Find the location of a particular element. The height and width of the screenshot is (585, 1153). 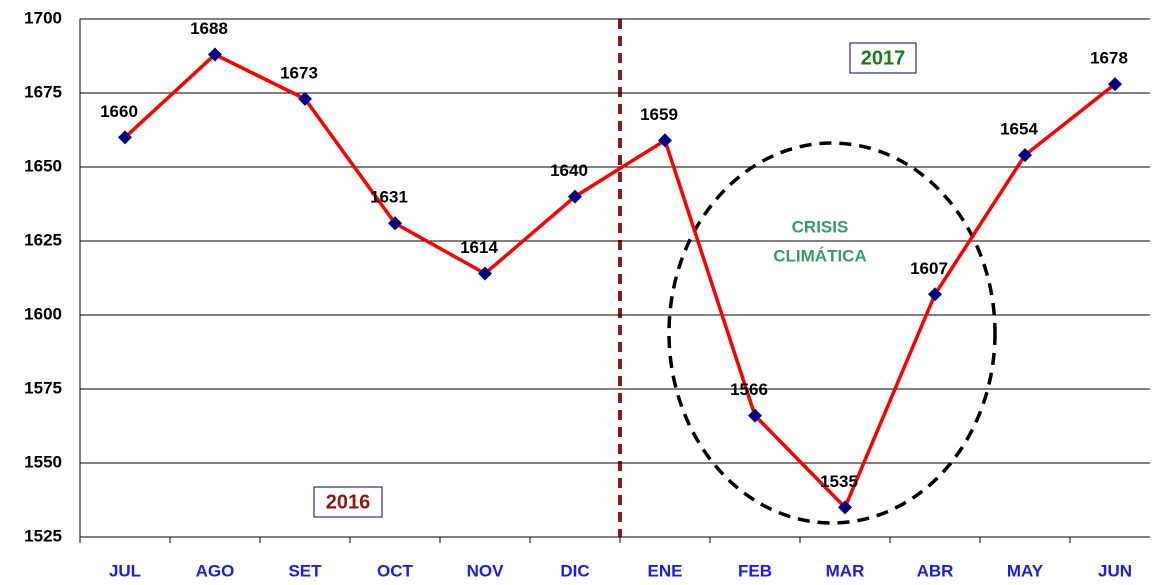

y-tick-label: 1650 is located at coordinates (43, 165).